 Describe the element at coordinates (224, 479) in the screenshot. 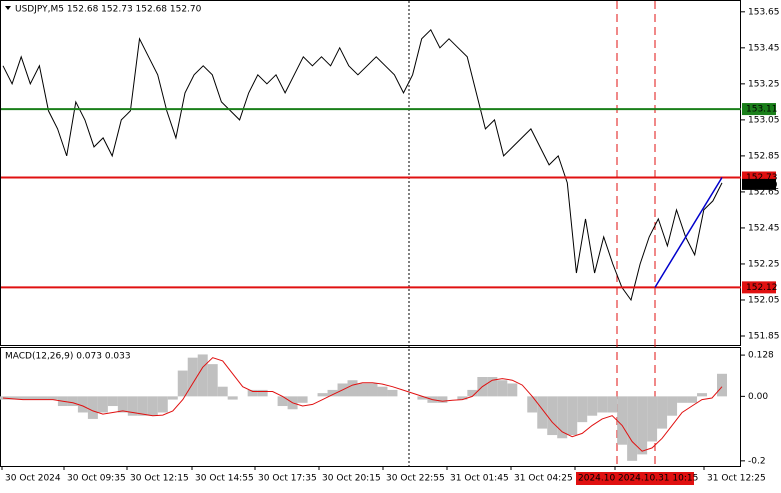

I see `time-label: 30 Oct 14:55` at that location.